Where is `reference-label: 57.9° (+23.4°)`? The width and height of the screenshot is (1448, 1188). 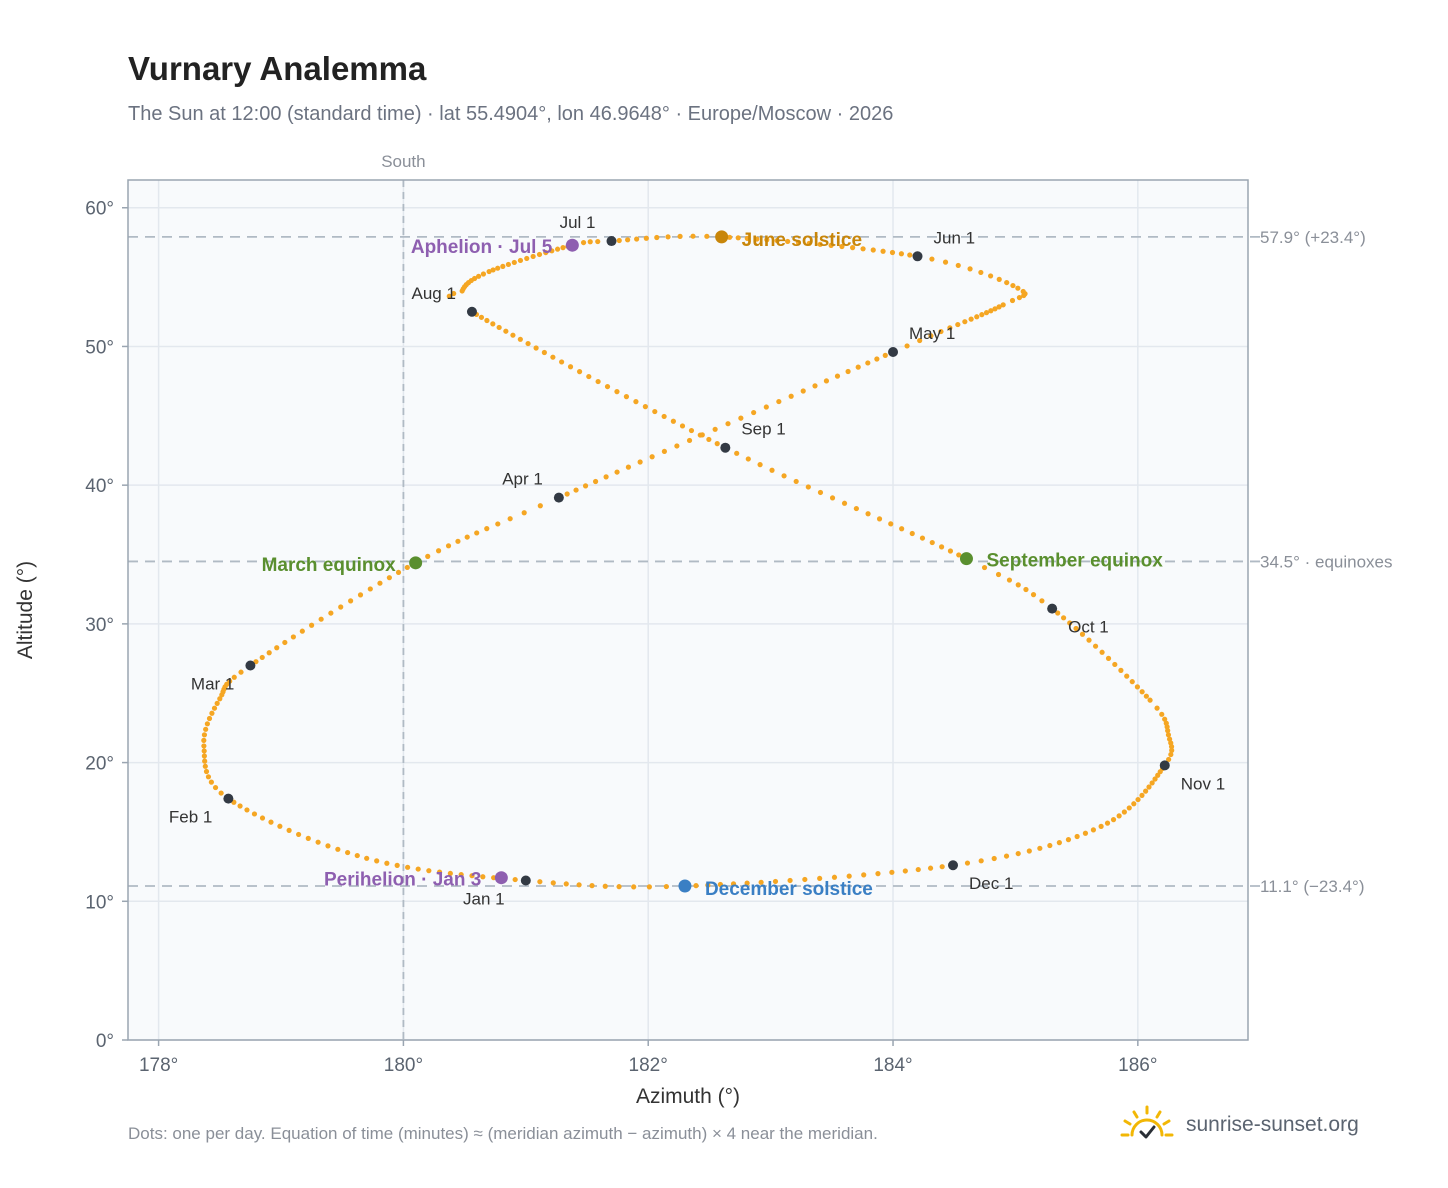
reference-label: 57.9° (+23.4°) is located at coordinates (1313, 237).